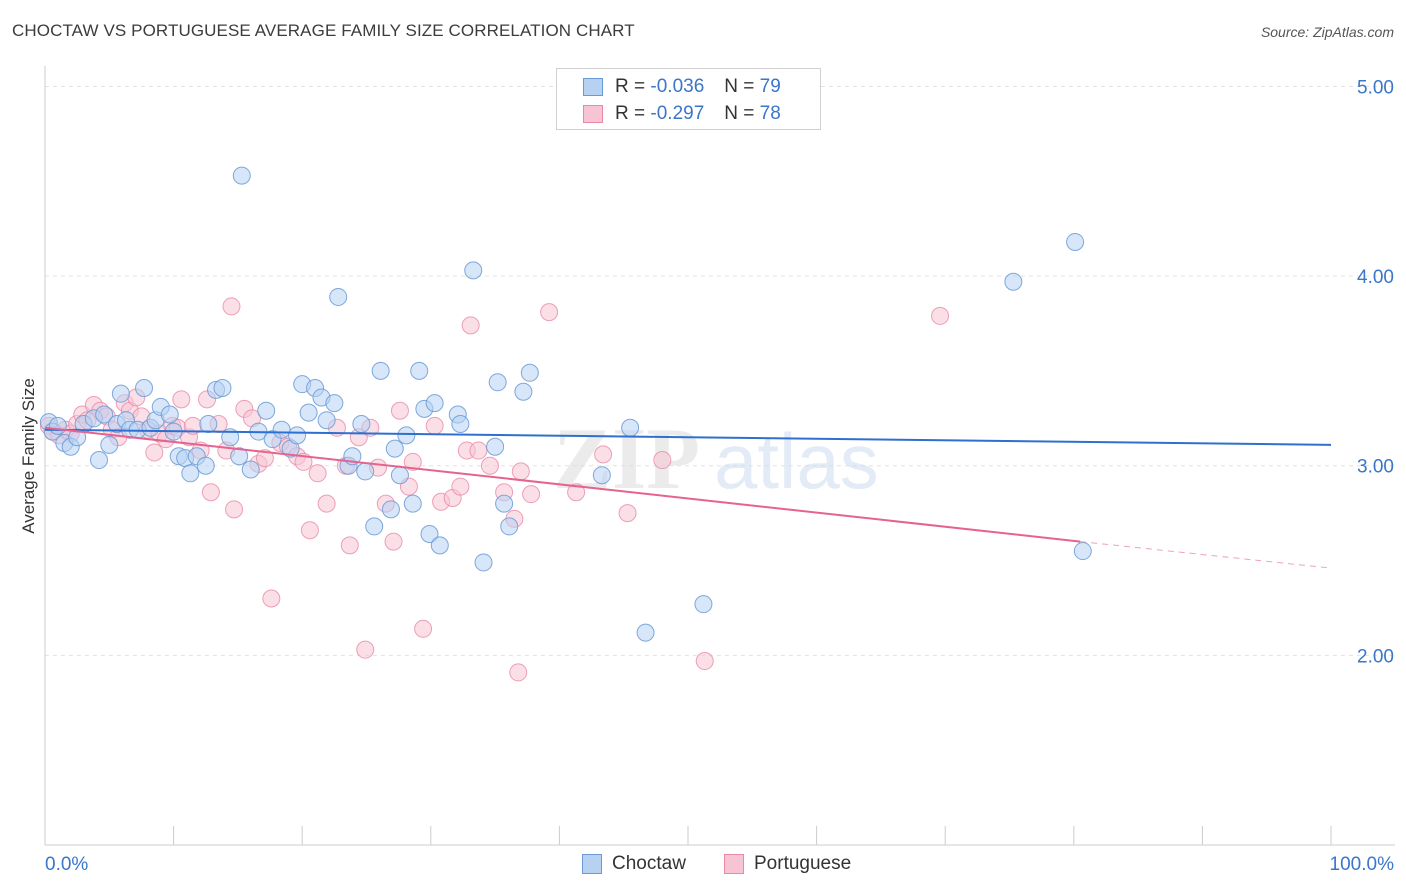 The height and width of the screenshot is (892, 1406). I want to click on x-tick-label: 0.0%, so click(66, 864).